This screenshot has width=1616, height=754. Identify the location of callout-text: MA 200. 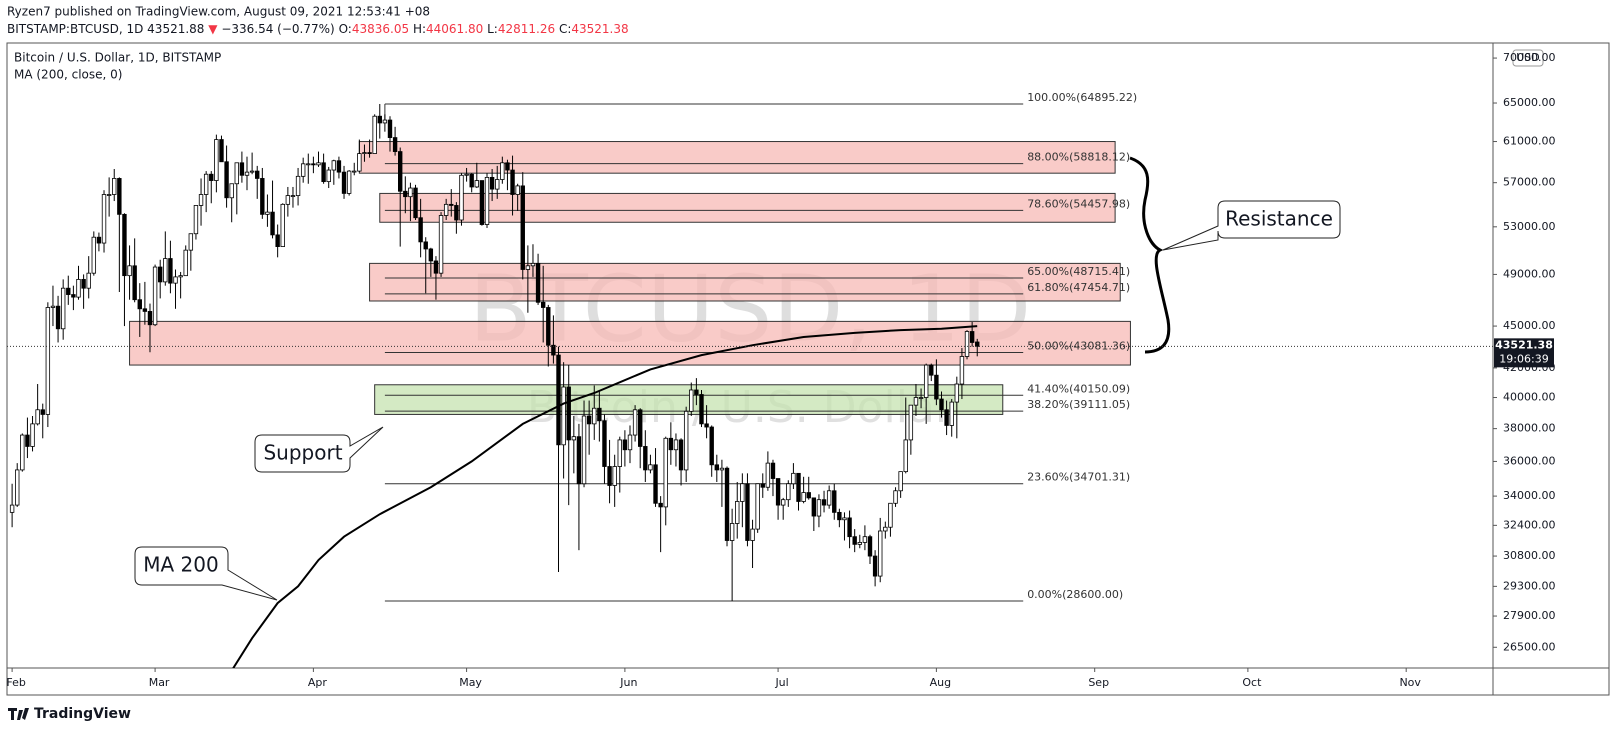
(180, 565).